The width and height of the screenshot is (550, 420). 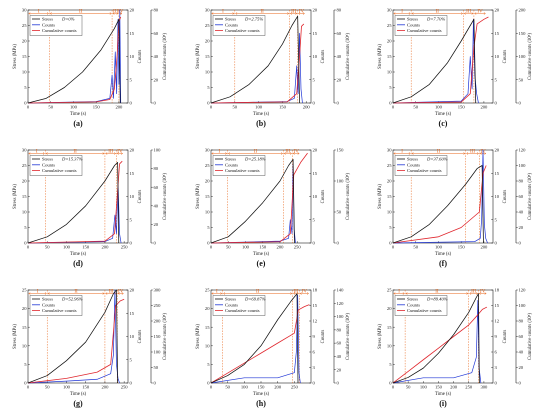 I want to click on cumulative-tick-label: 50, so click(x=339, y=212).